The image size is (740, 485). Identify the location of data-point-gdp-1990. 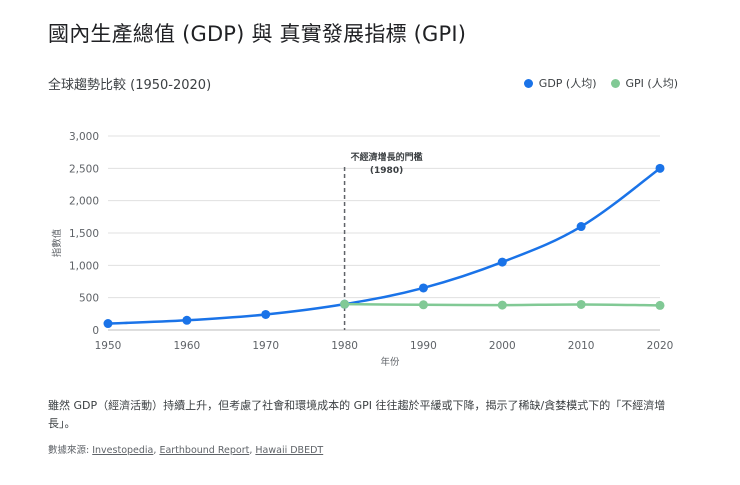
(423, 288).